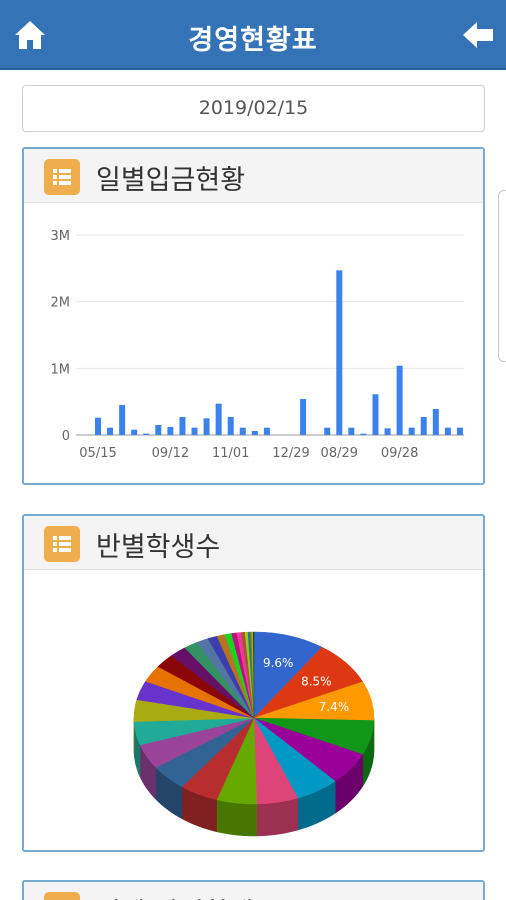 The width and height of the screenshot is (506, 900). I want to click on panel-title: 일별입금현황, so click(171, 180).